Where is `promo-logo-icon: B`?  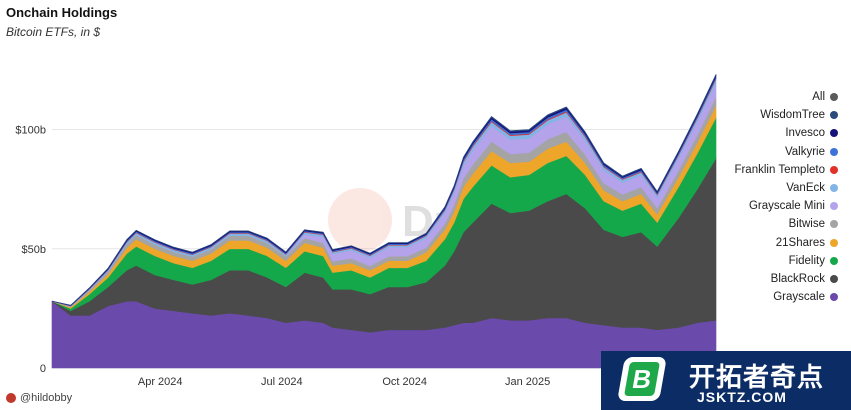
promo-logo-icon: B is located at coordinates (642, 379).